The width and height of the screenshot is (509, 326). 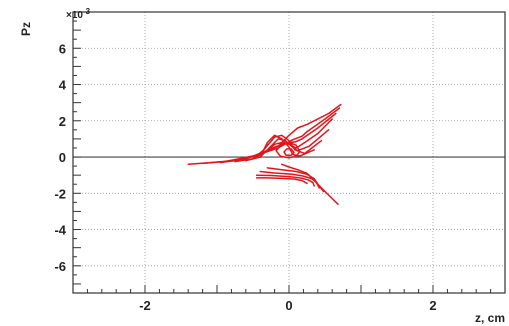 What do you see at coordinates (62, 48) in the screenshot?
I see `y-tick-label: 6` at bounding box center [62, 48].